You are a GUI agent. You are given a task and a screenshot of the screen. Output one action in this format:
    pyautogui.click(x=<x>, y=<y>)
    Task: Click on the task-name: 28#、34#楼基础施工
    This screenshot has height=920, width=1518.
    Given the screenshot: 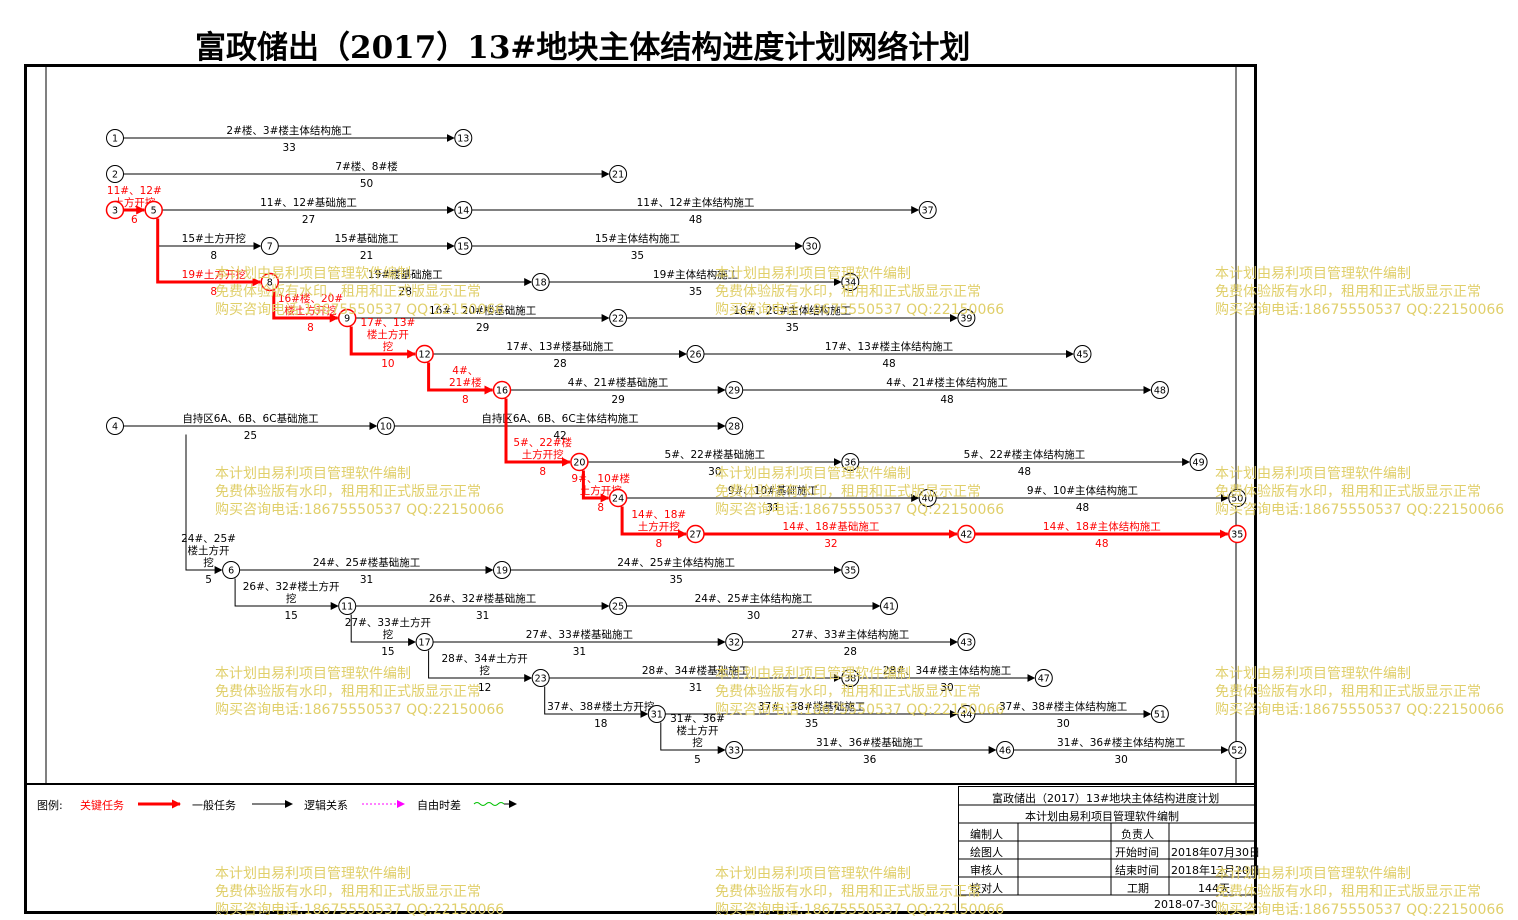 What is the action you would take?
    pyautogui.click(x=695, y=670)
    